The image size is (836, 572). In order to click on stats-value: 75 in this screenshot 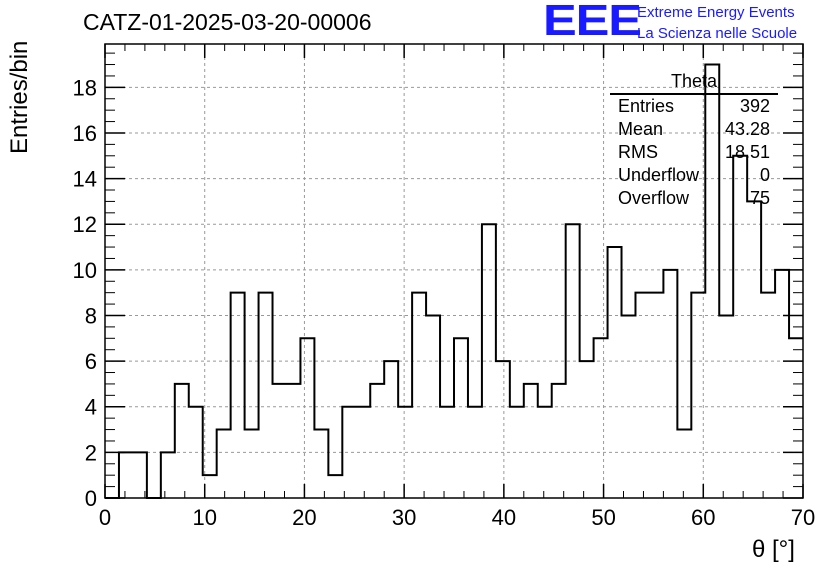, I will do `click(759, 198)`.